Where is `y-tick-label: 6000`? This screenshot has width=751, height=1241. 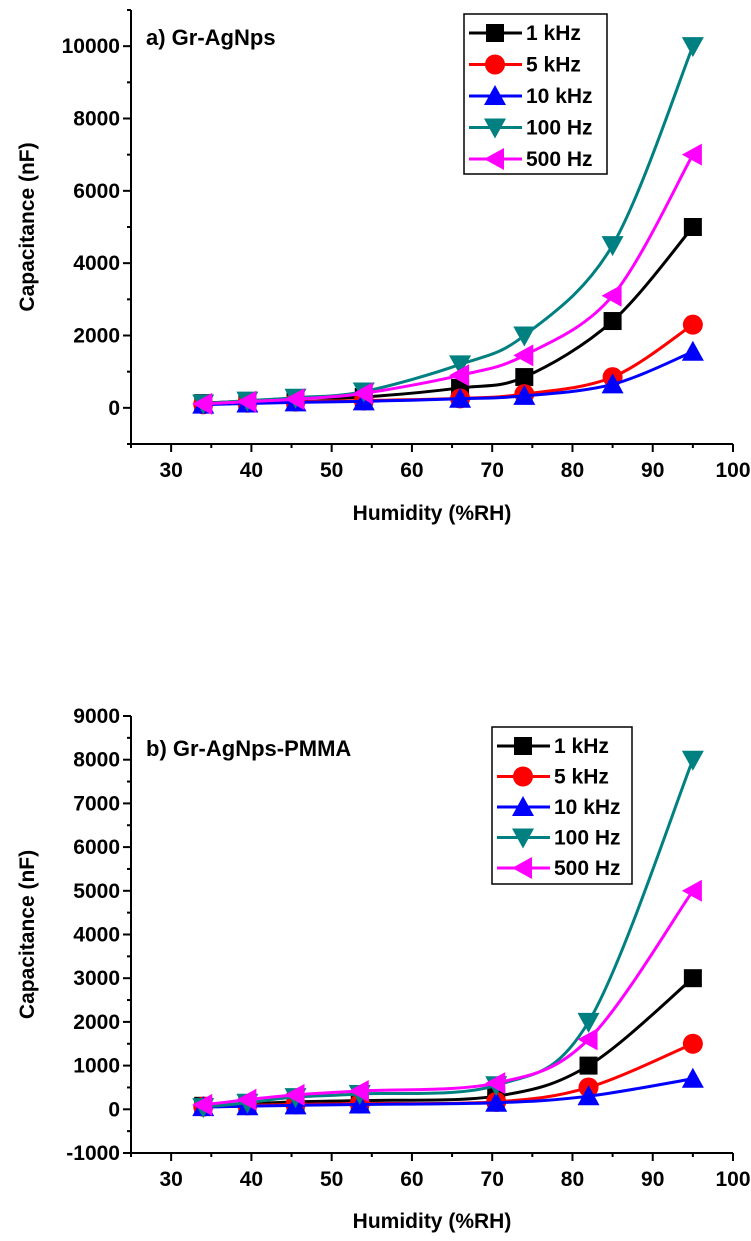 y-tick-label: 6000 is located at coordinates (96, 847).